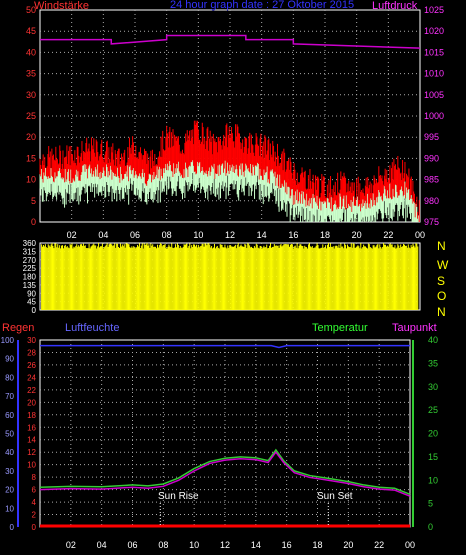 This screenshot has width=466, height=555. Describe the element at coordinates (230, 235) in the screenshot. I see `wind-x-tick-label: 12` at that location.